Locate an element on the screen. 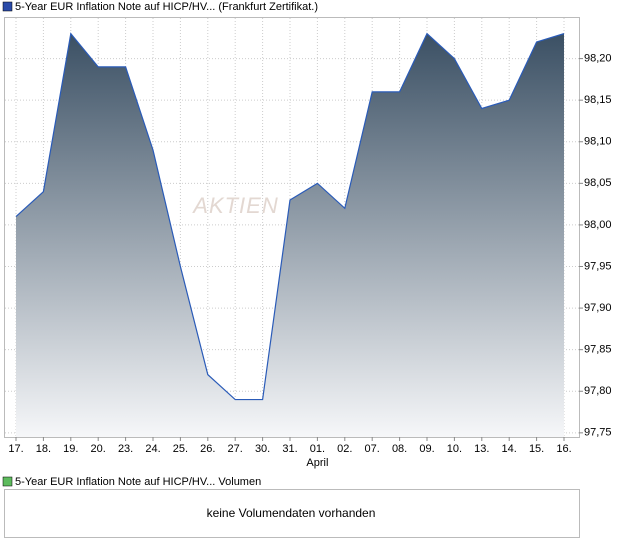 Image resolution: width=620 pixels, height=546 pixels. x-tick-label: 30. is located at coordinates (262, 449).